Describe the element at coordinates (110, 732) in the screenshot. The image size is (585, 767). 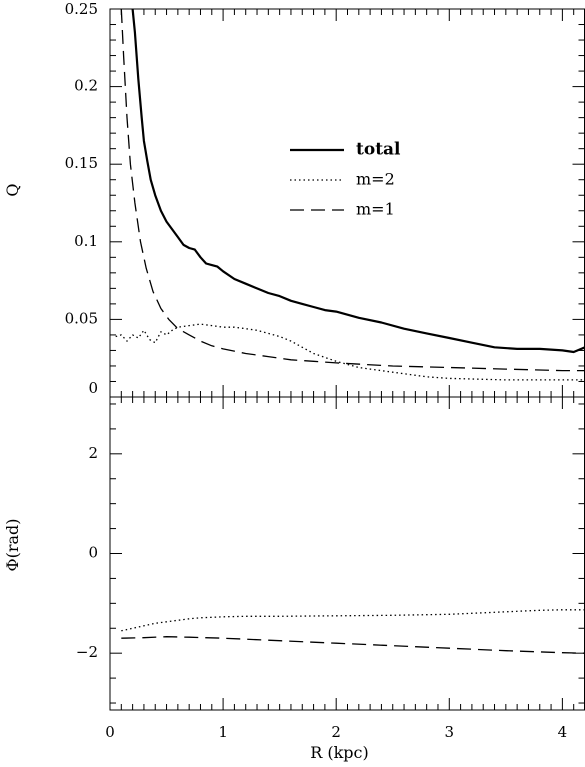
I see `xtick-label: 0` at that location.